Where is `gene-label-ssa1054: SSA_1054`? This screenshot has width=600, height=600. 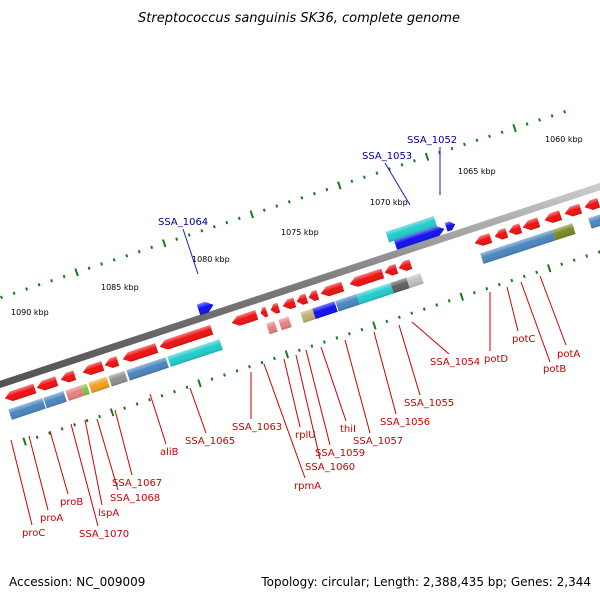
gene-label-ssa1054: SSA_1054 is located at coordinates (455, 362).